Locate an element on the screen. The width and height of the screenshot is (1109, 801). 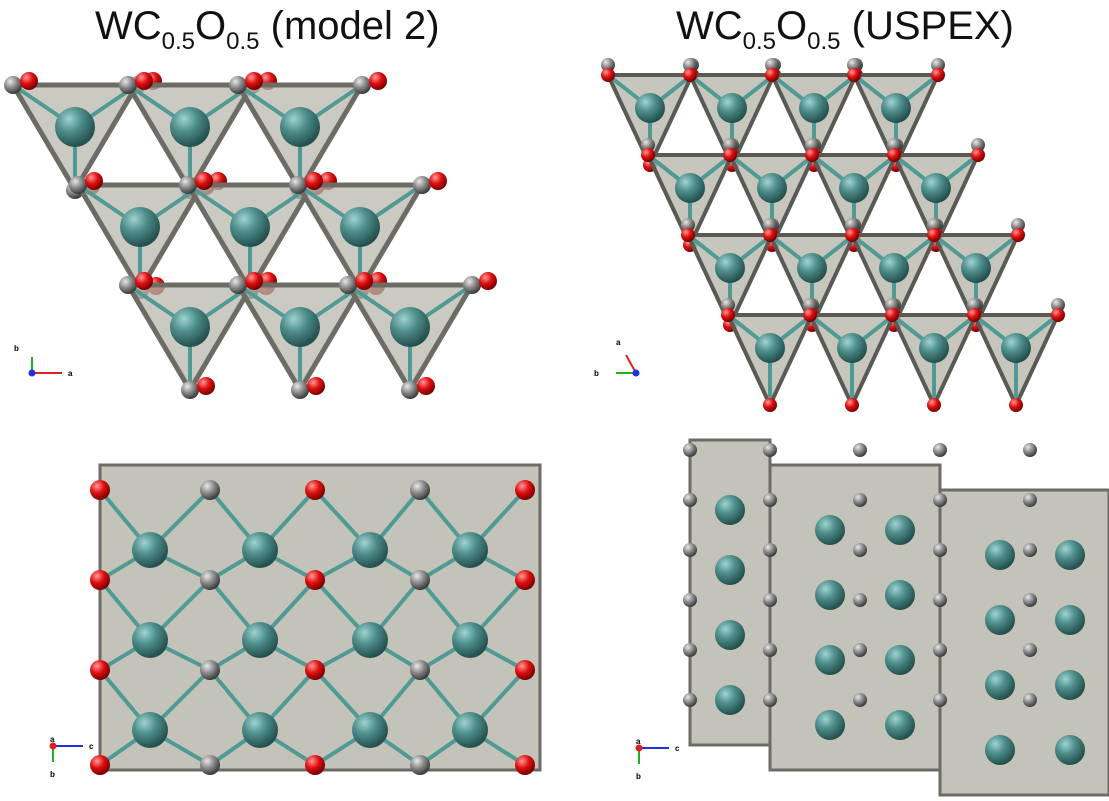
title-right-mid: O is located at coordinates (792, 26).